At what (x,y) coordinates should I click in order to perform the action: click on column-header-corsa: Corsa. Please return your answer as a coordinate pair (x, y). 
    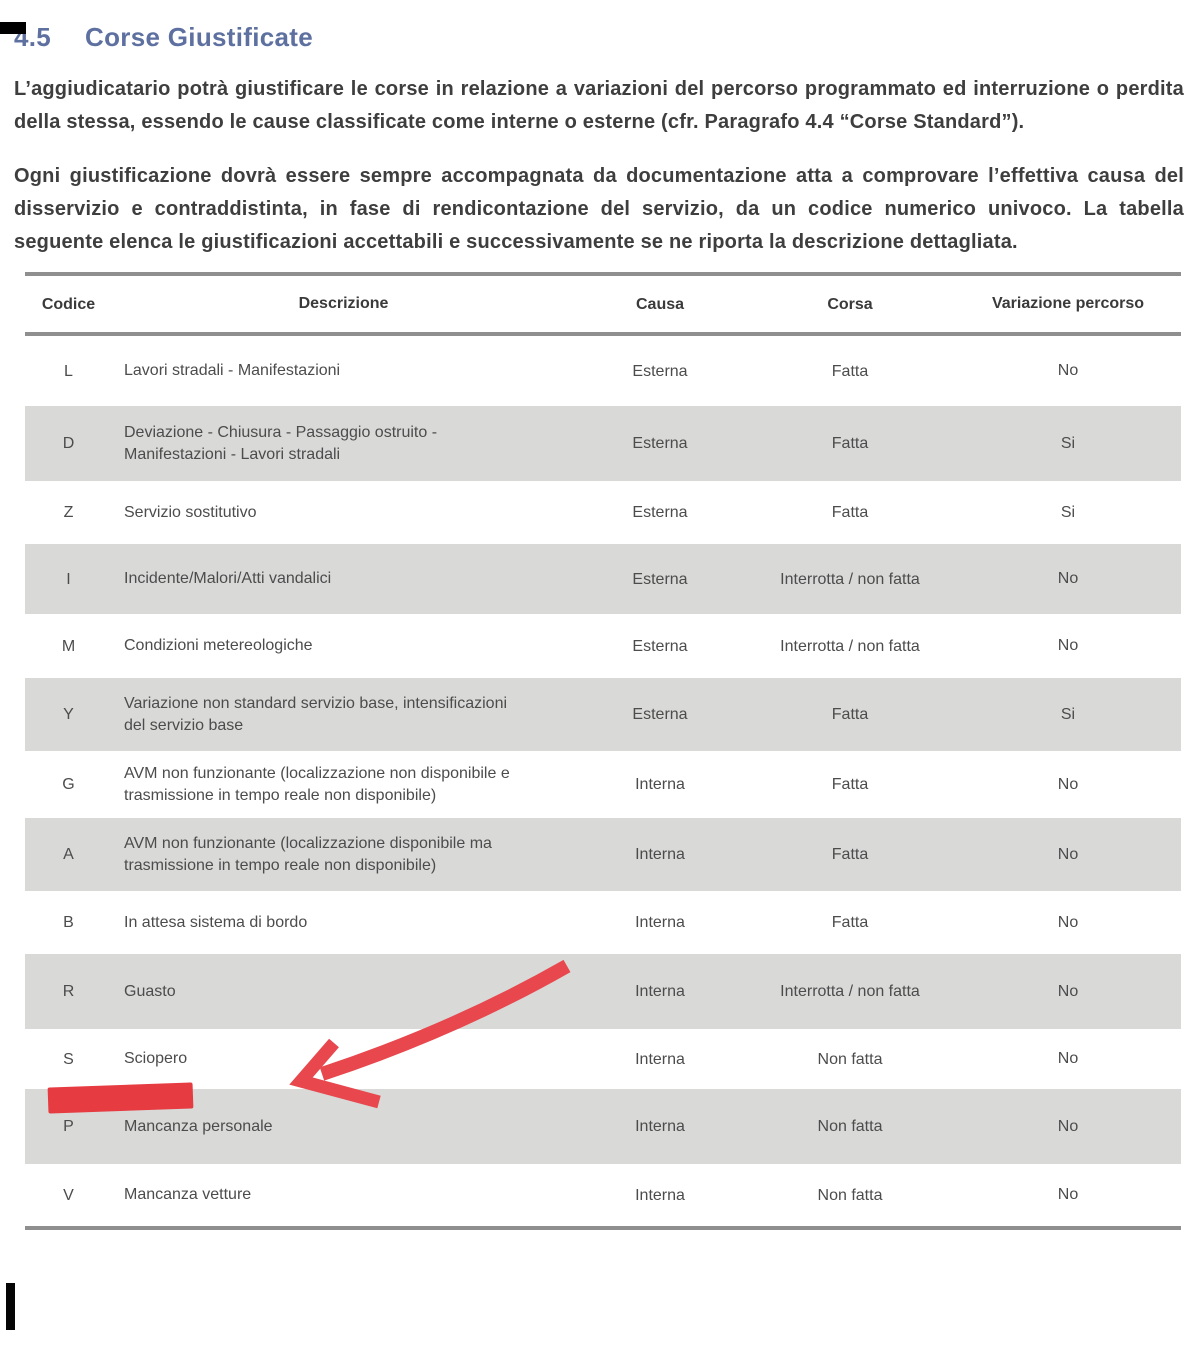
    Looking at the image, I should click on (850, 304).